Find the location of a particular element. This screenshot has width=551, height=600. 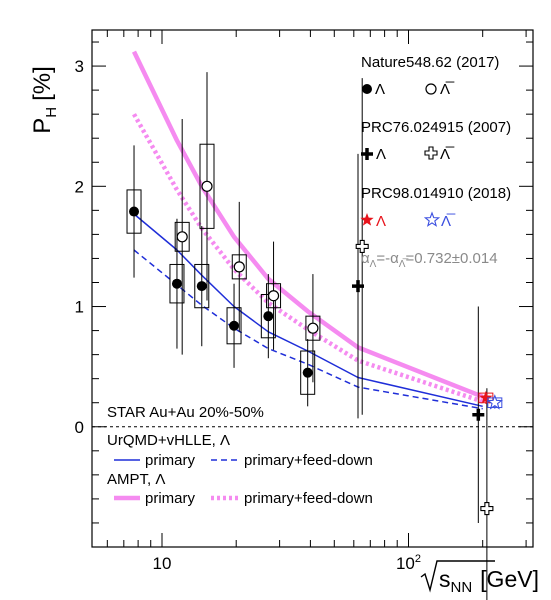

x-tick-exponent: 2 is located at coordinates (418, 559).